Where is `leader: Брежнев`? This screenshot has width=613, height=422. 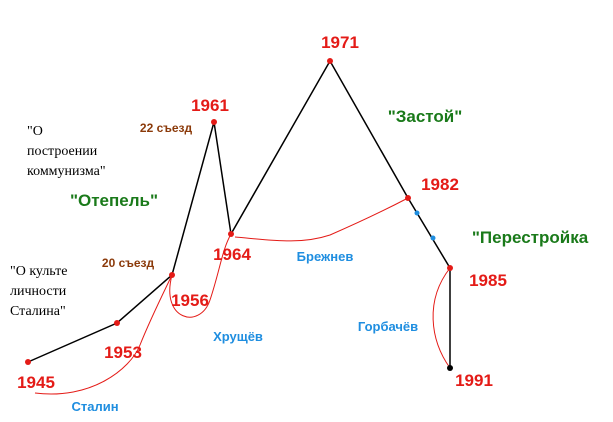 leader: Брежнев is located at coordinates (325, 256).